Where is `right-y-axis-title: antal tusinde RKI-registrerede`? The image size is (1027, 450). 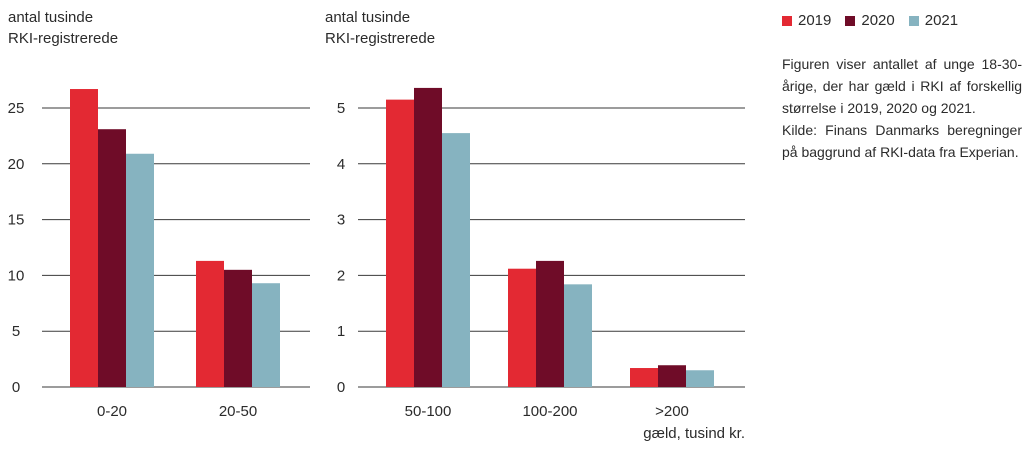 right-y-axis-title: antal tusinde RKI-registrerede is located at coordinates (380, 28).